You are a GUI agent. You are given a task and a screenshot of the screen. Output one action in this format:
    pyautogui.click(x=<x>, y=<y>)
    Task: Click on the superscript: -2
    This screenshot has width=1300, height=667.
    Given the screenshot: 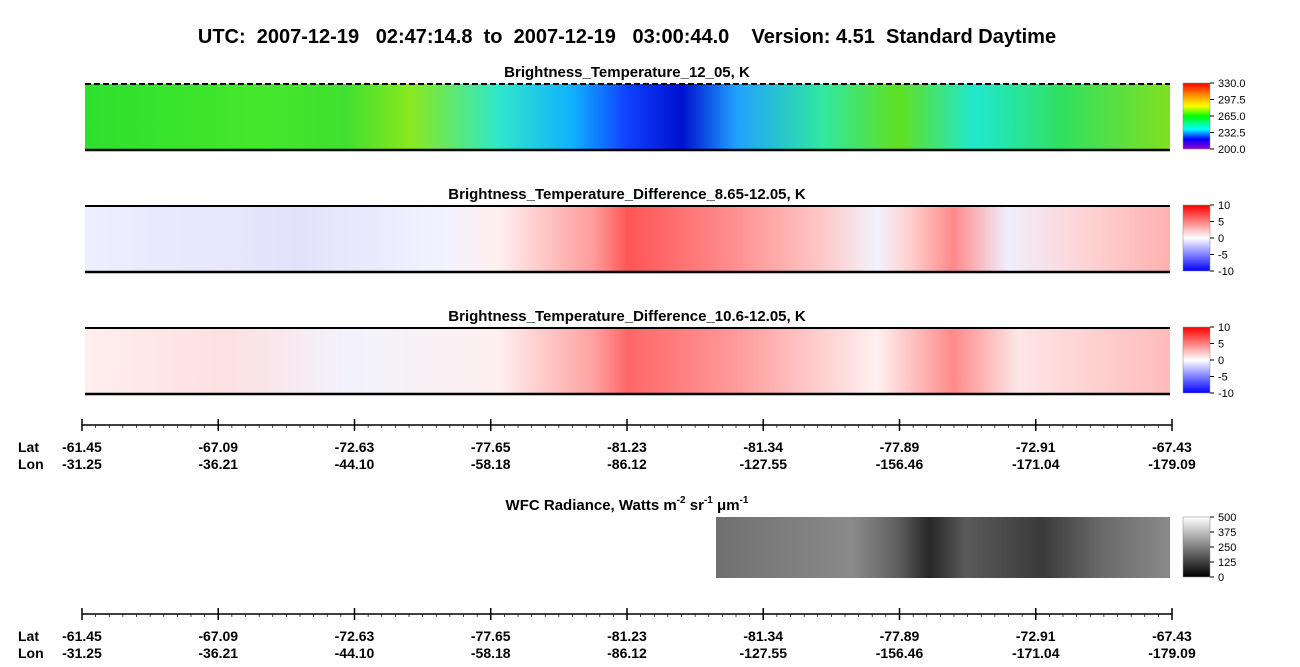 What is the action you would take?
    pyautogui.click(x=681, y=500)
    